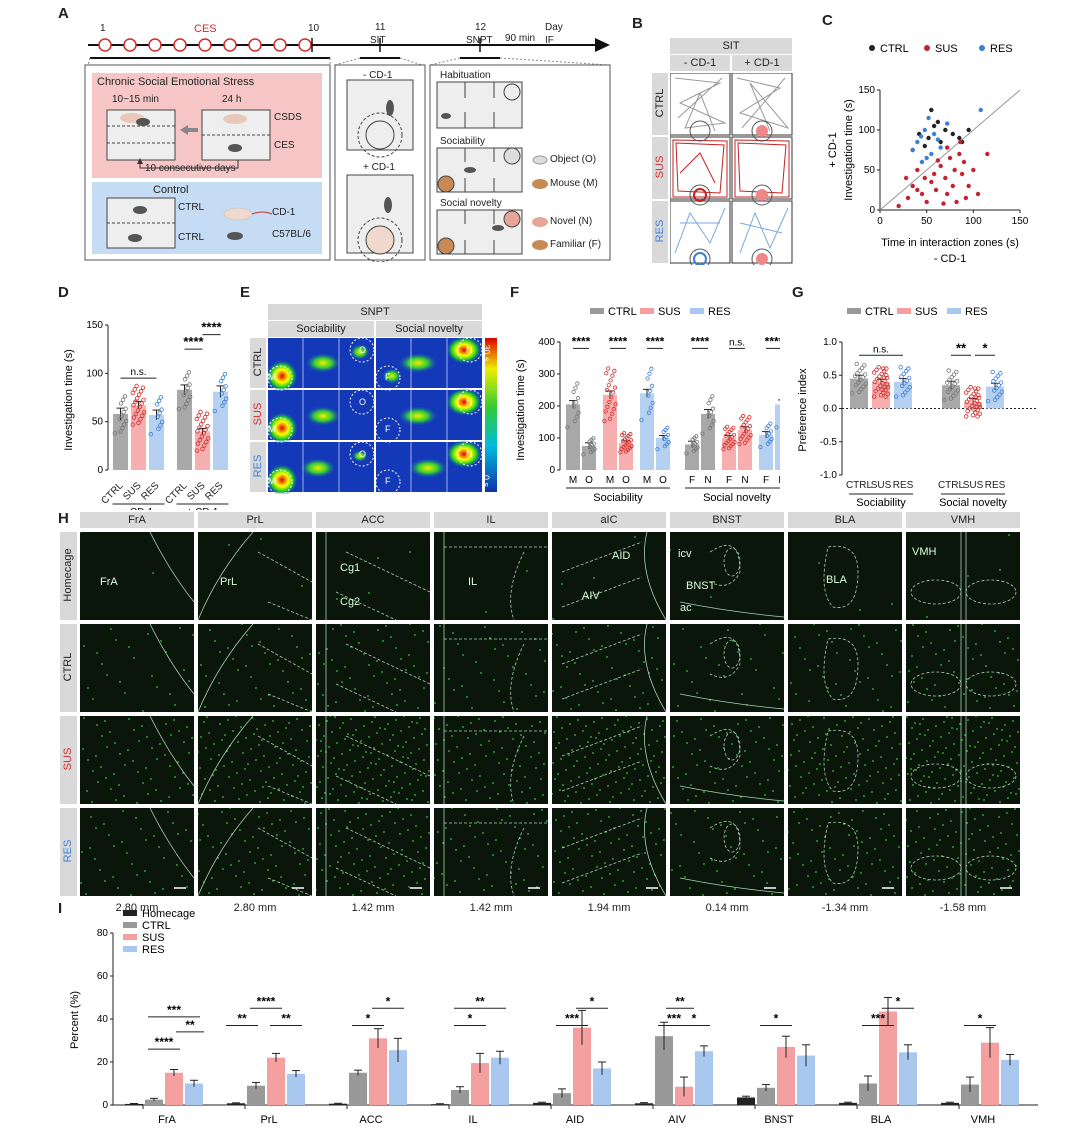 The width and height of the screenshot is (1080, 1144). Describe the element at coordinates (660, 232) in the screenshot. I see `sit-row-res: RES` at that location.